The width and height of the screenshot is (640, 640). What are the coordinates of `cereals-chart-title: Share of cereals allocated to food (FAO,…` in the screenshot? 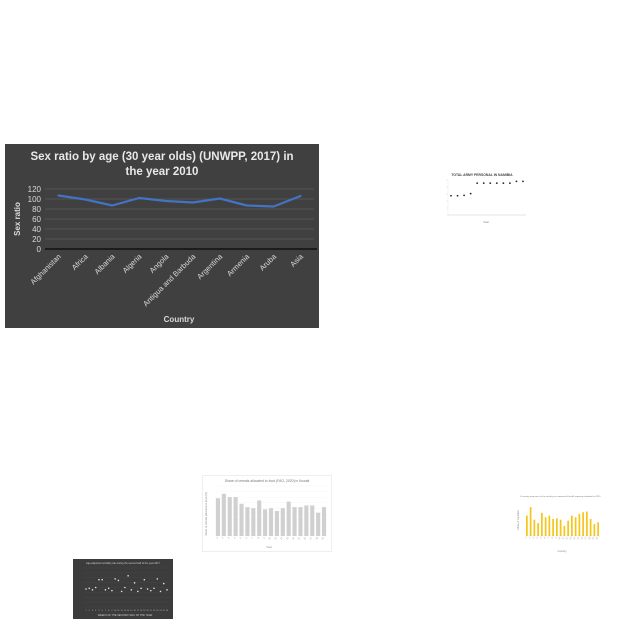 It's located at (267, 481).